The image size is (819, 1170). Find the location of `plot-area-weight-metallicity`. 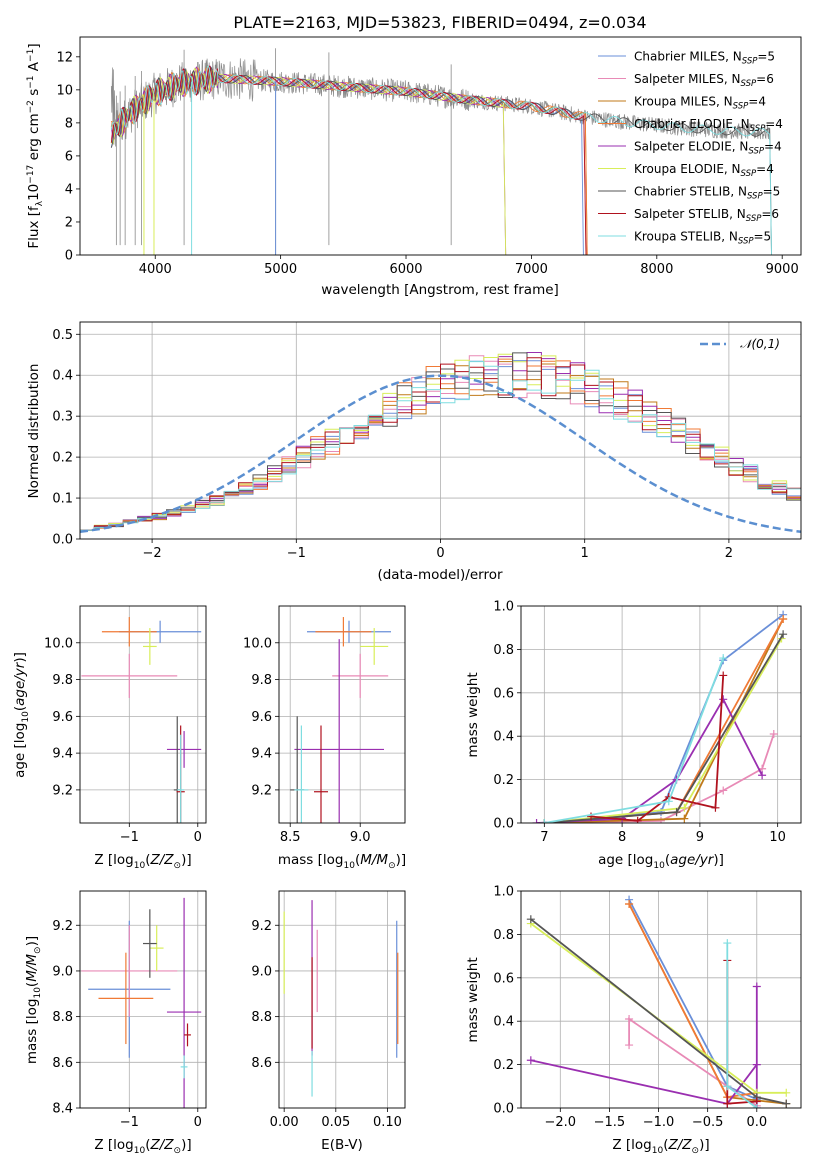

plot-area-weight-metallicity is located at coordinates (661, 999).